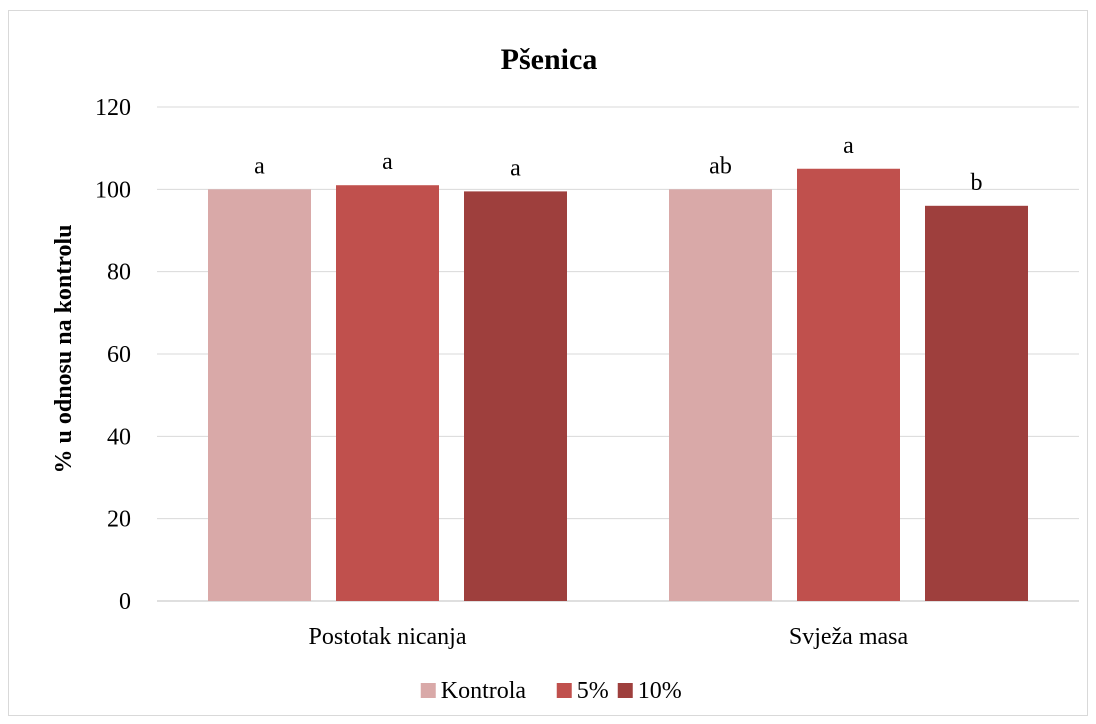  What do you see at coordinates (119, 273) in the screenshot?
I see `y-tick-label: 80` at bounding box center [119, 273].